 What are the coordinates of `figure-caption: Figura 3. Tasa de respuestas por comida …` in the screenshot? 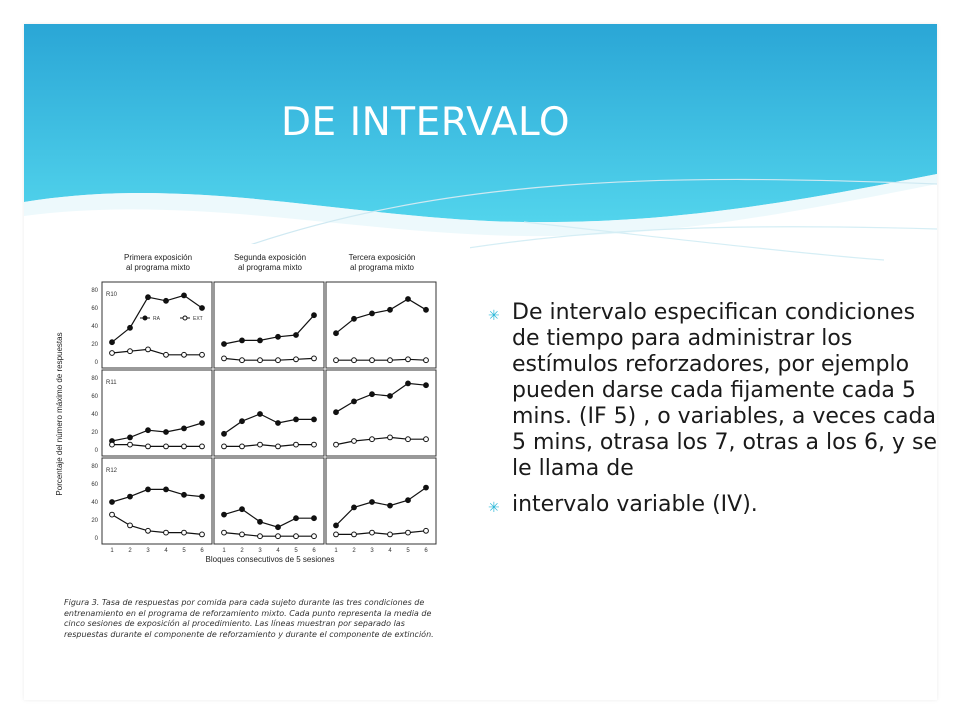 It's located at (249, 618).